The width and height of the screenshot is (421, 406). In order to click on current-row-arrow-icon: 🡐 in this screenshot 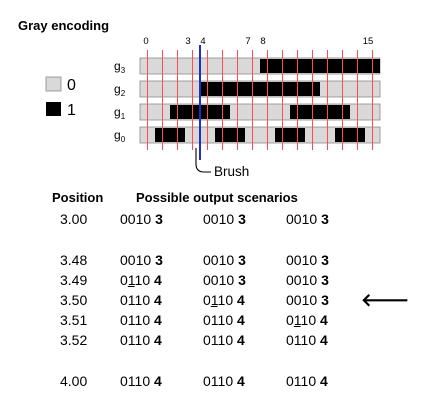, I will do `click(385, 300)`.